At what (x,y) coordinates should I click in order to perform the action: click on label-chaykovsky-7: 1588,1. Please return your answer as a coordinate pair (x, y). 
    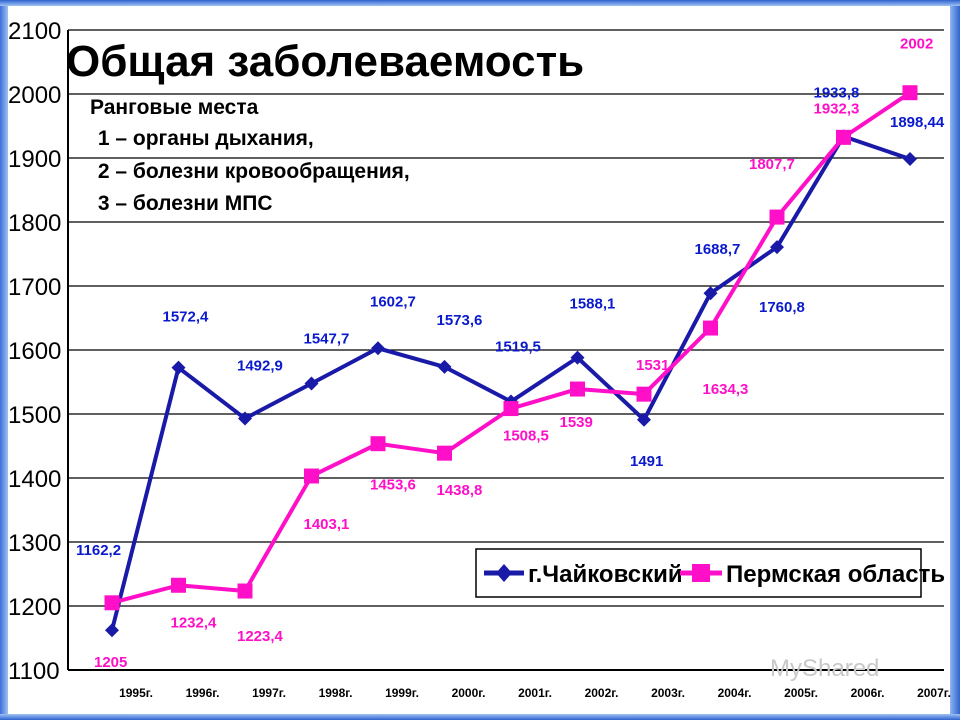
    Looking at the image, I should click on (593, 304).